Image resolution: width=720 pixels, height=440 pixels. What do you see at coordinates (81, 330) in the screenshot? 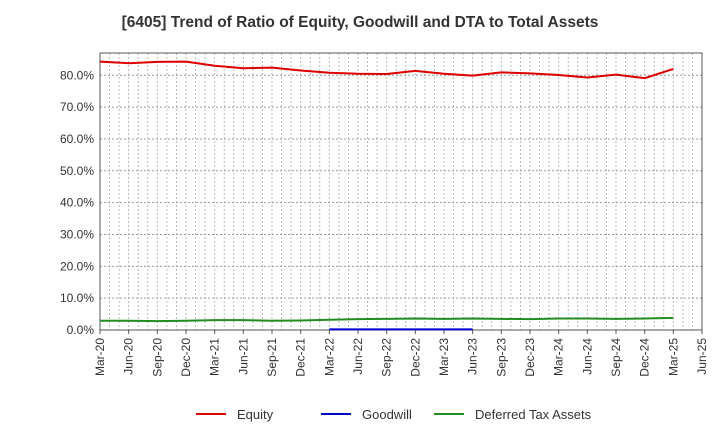
I see `y-tick-label: 0.0%` at bounding box center [81, 330].